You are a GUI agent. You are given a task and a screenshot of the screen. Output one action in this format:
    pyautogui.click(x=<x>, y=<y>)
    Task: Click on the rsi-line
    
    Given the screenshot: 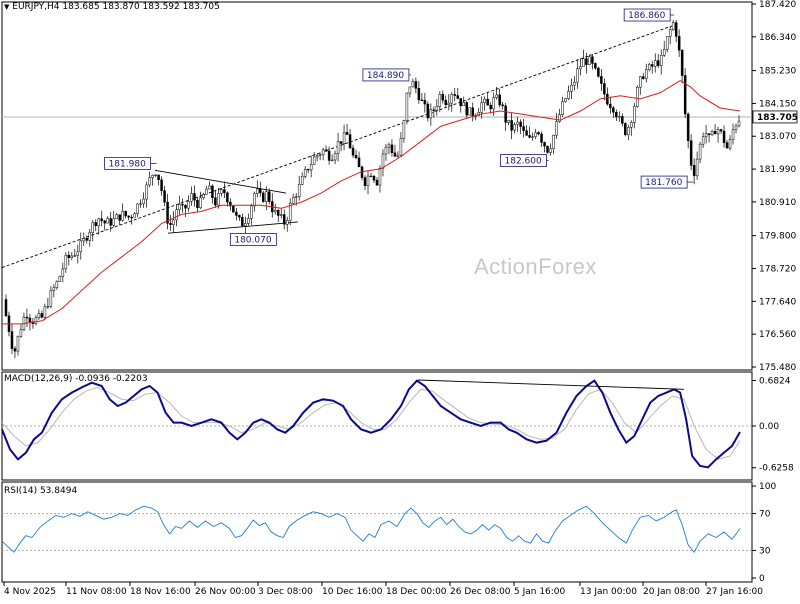 What is the action you would take?
    pyautogui.click(x=371, y=529)
    